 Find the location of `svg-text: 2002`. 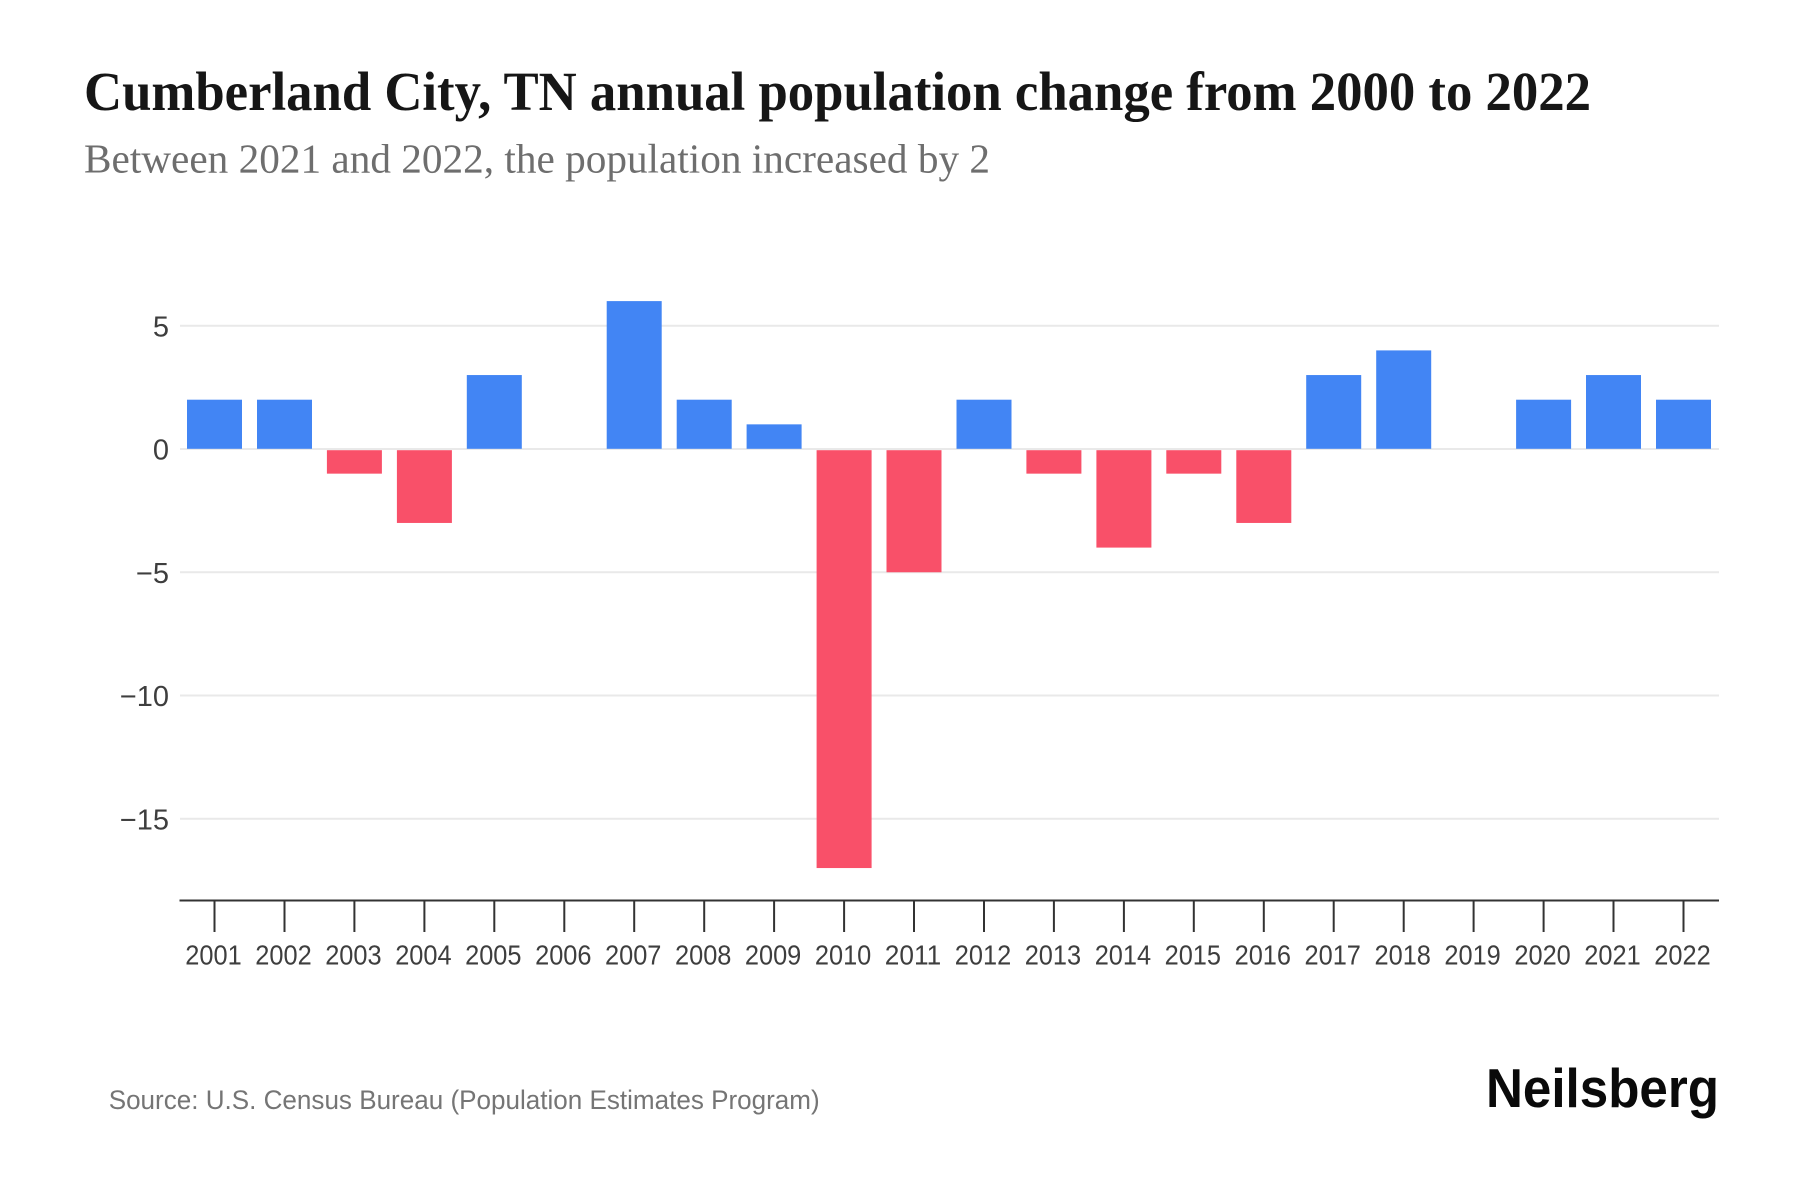

svg-text: 2002 is located at coordinates (283, 954).